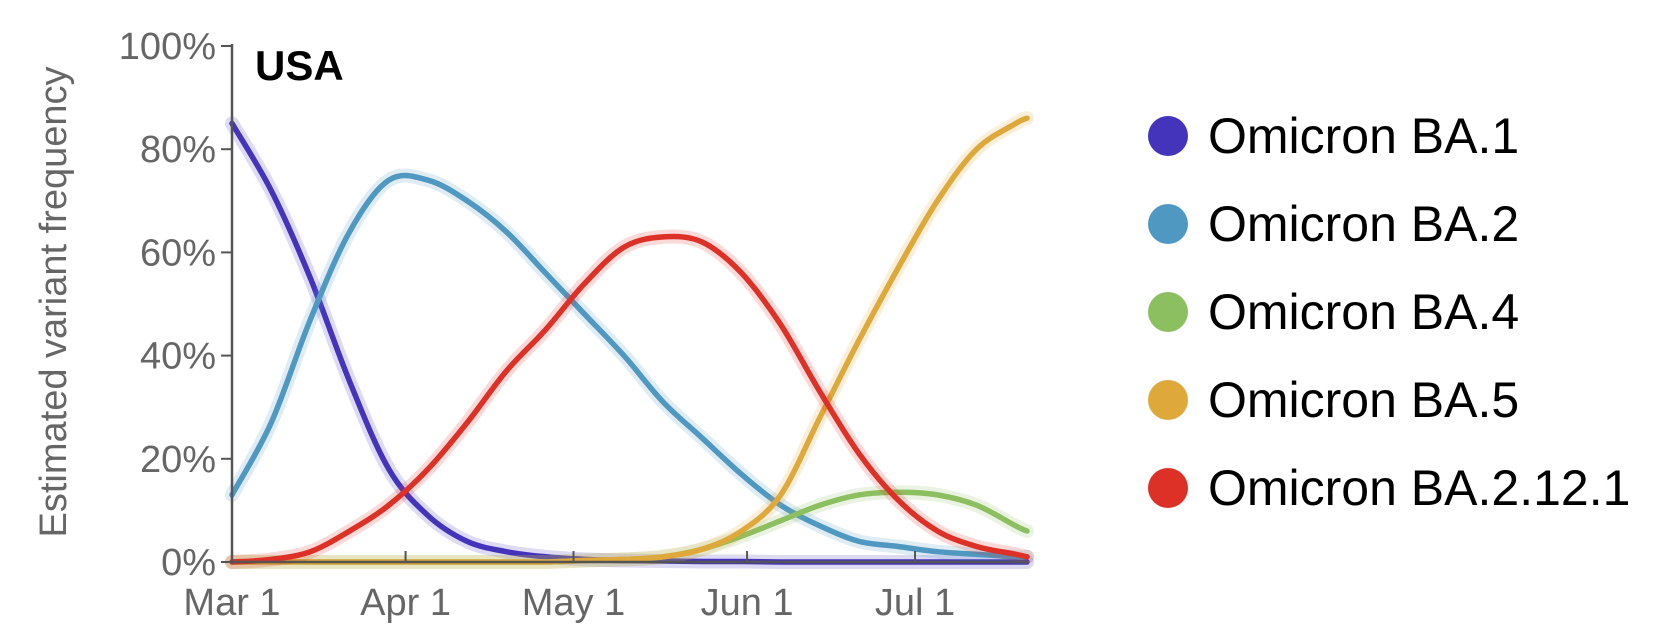  What do you see at coordinates (178, 357) in the screenshot?
I see `y-tick-label: 40%` at bounding box center [178, 357].